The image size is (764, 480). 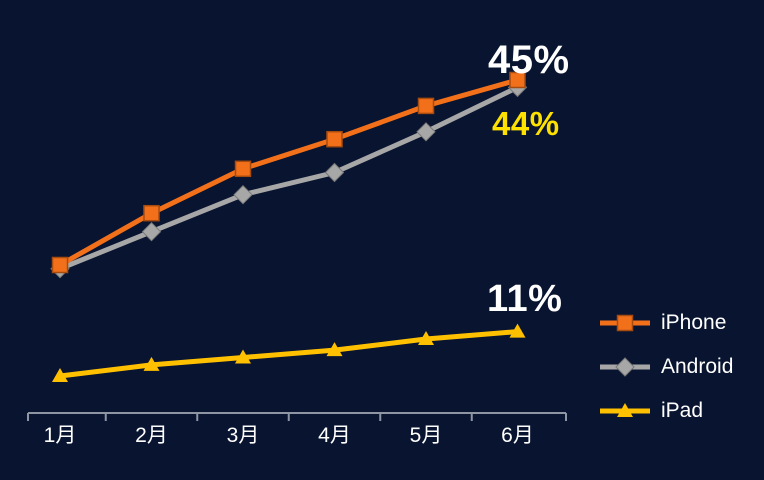 I want to click on legend: iPhone Android iPad, so click(x=665, y=367).